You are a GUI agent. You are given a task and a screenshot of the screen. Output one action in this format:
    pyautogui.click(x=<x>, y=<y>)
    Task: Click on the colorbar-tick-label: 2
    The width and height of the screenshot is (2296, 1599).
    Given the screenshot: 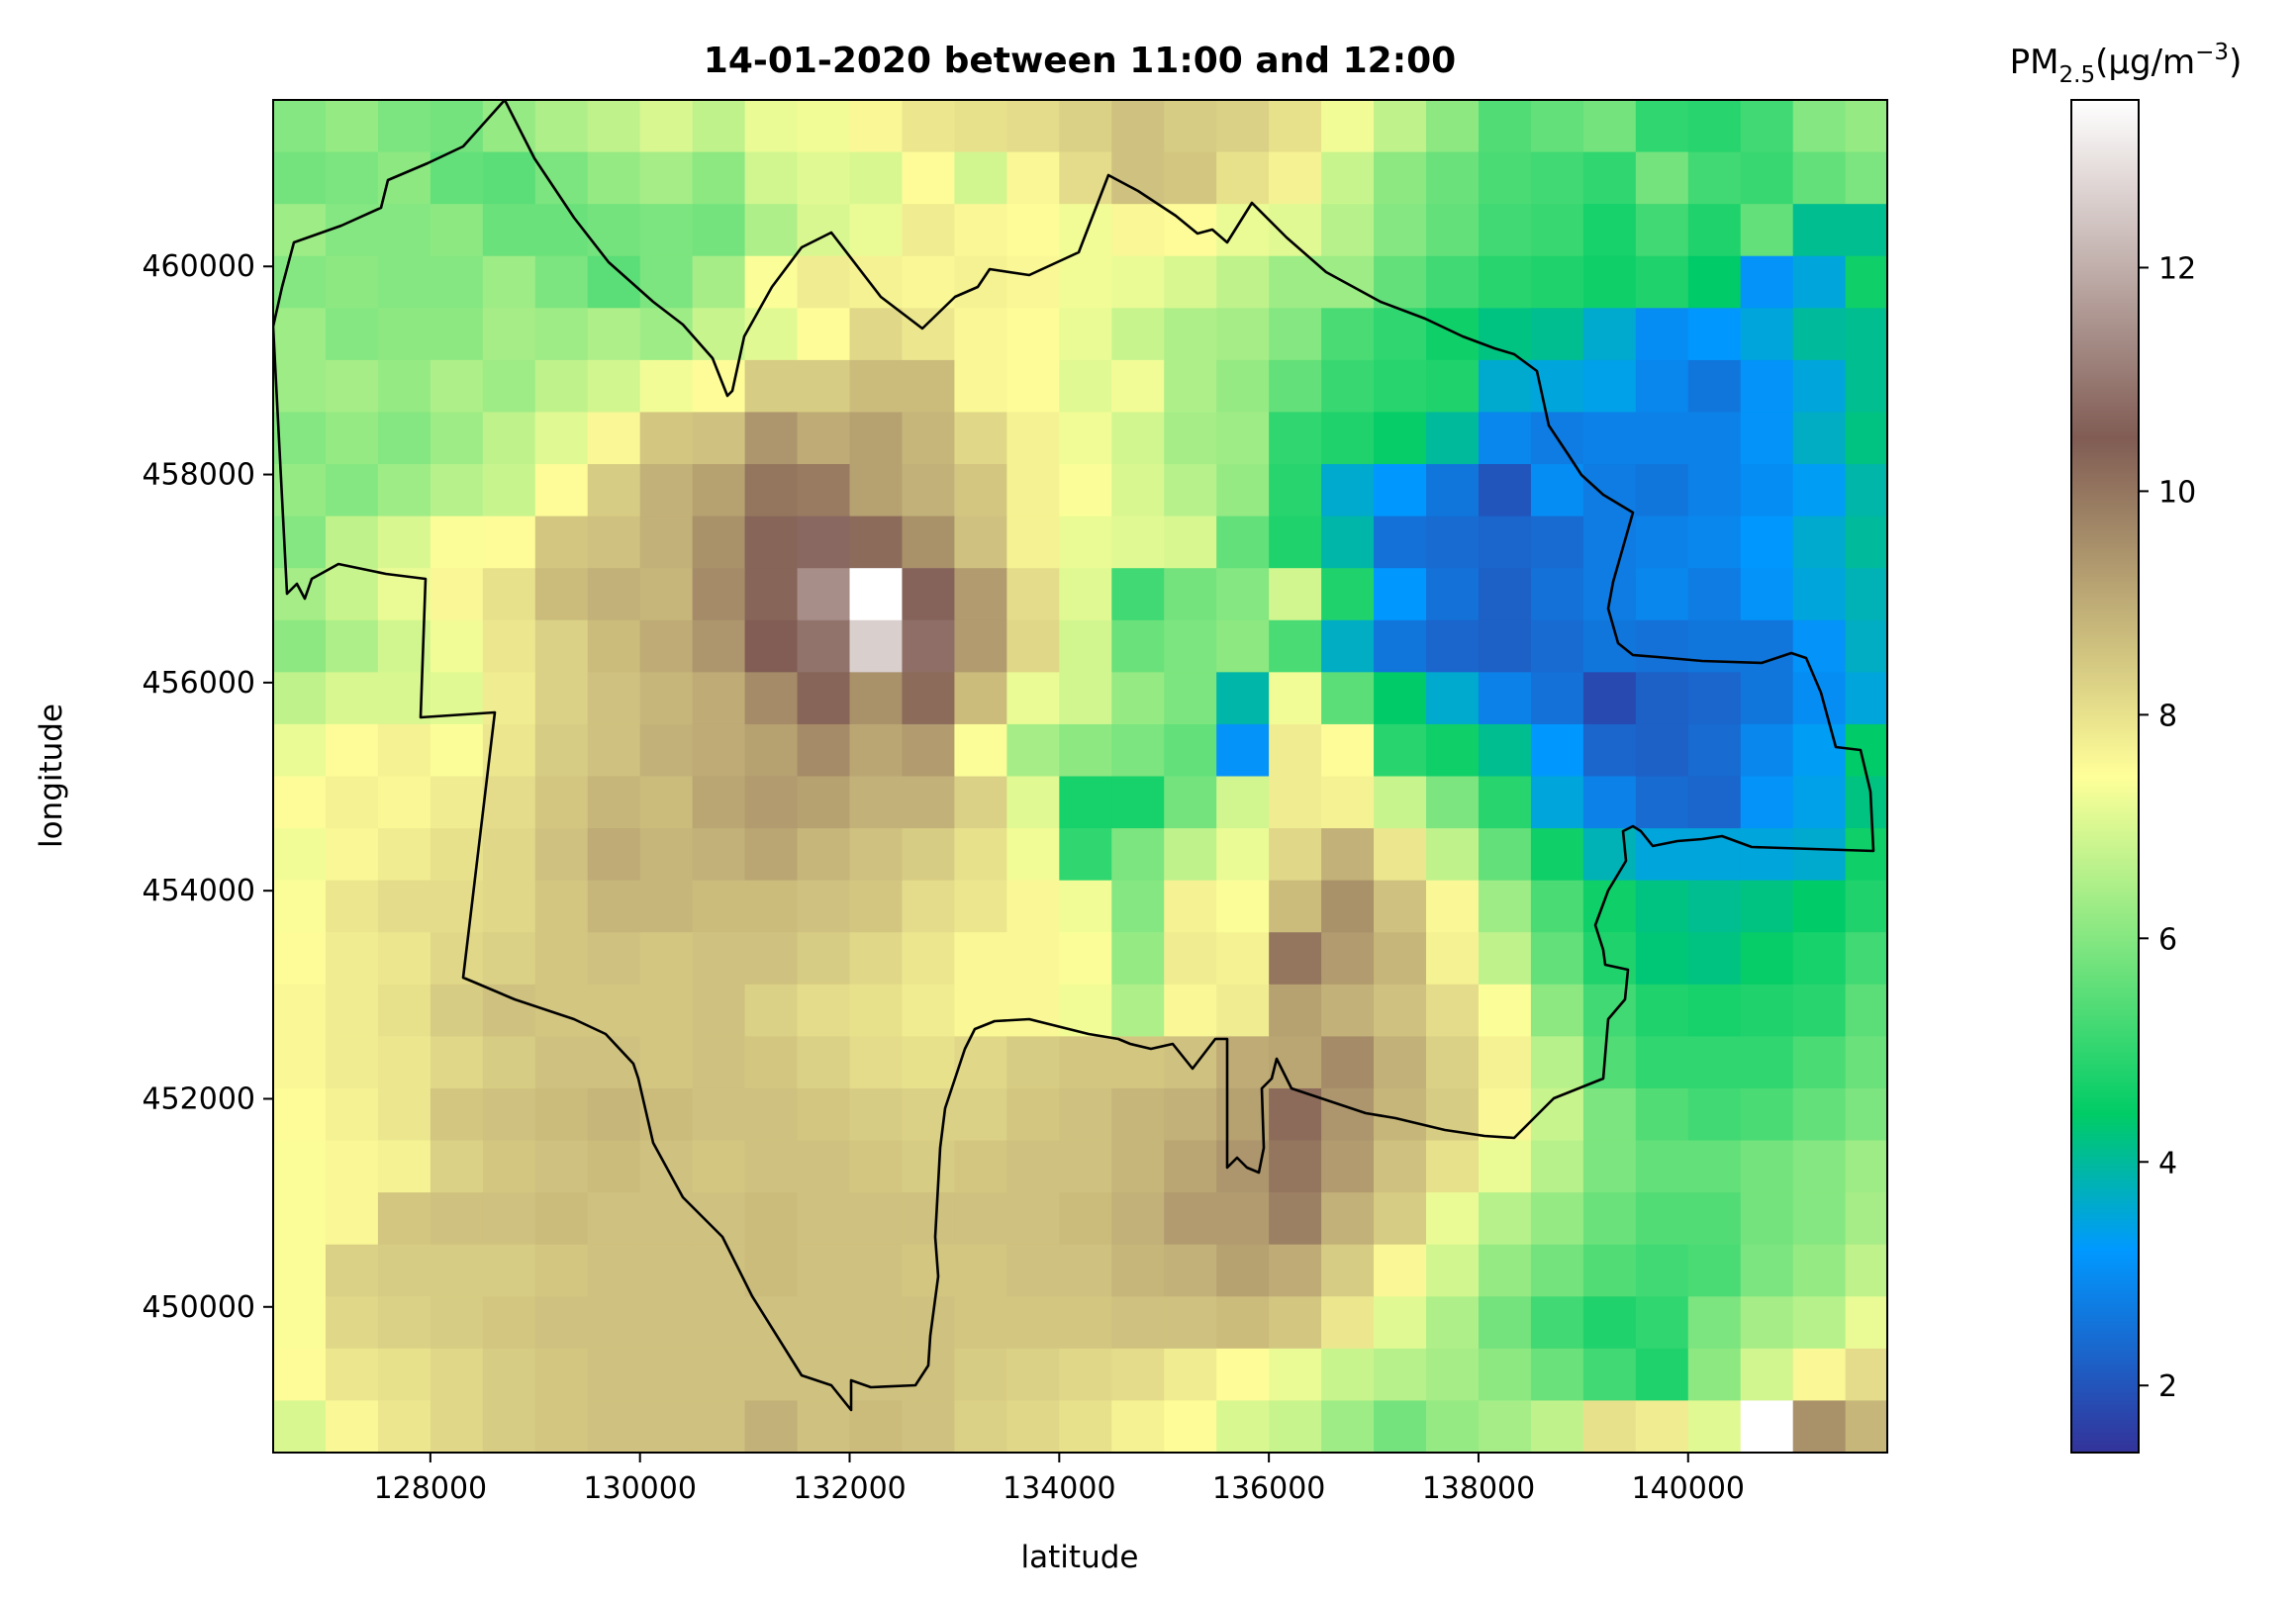 What is the action you would take?
    pyautogui.click(x=2167, y=1386)
    